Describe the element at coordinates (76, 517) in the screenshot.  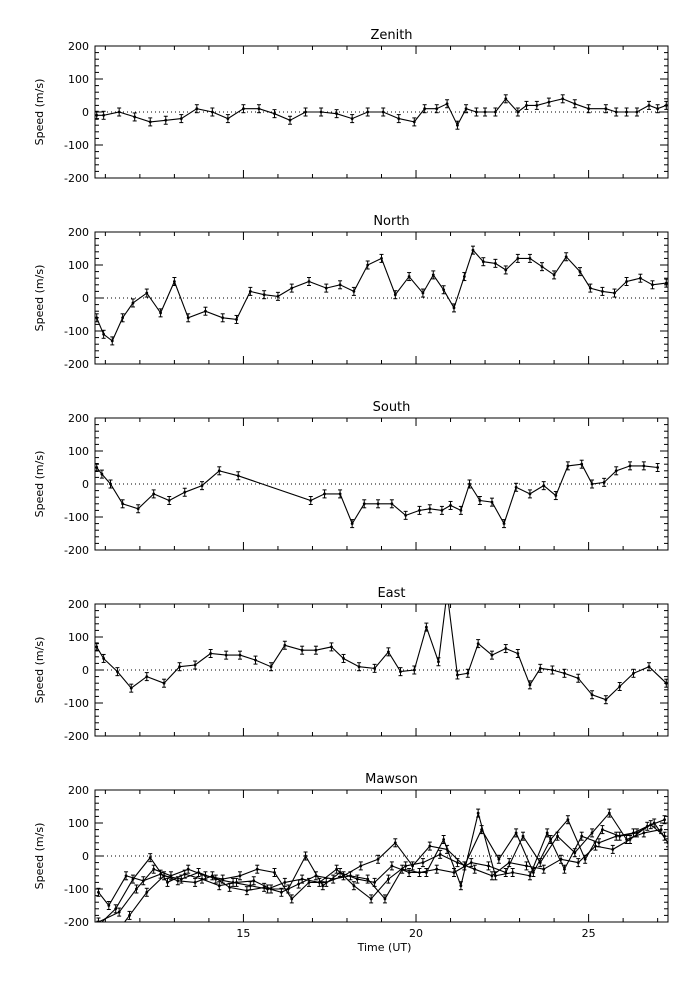
I see `y-tick-label: -100` at that location.